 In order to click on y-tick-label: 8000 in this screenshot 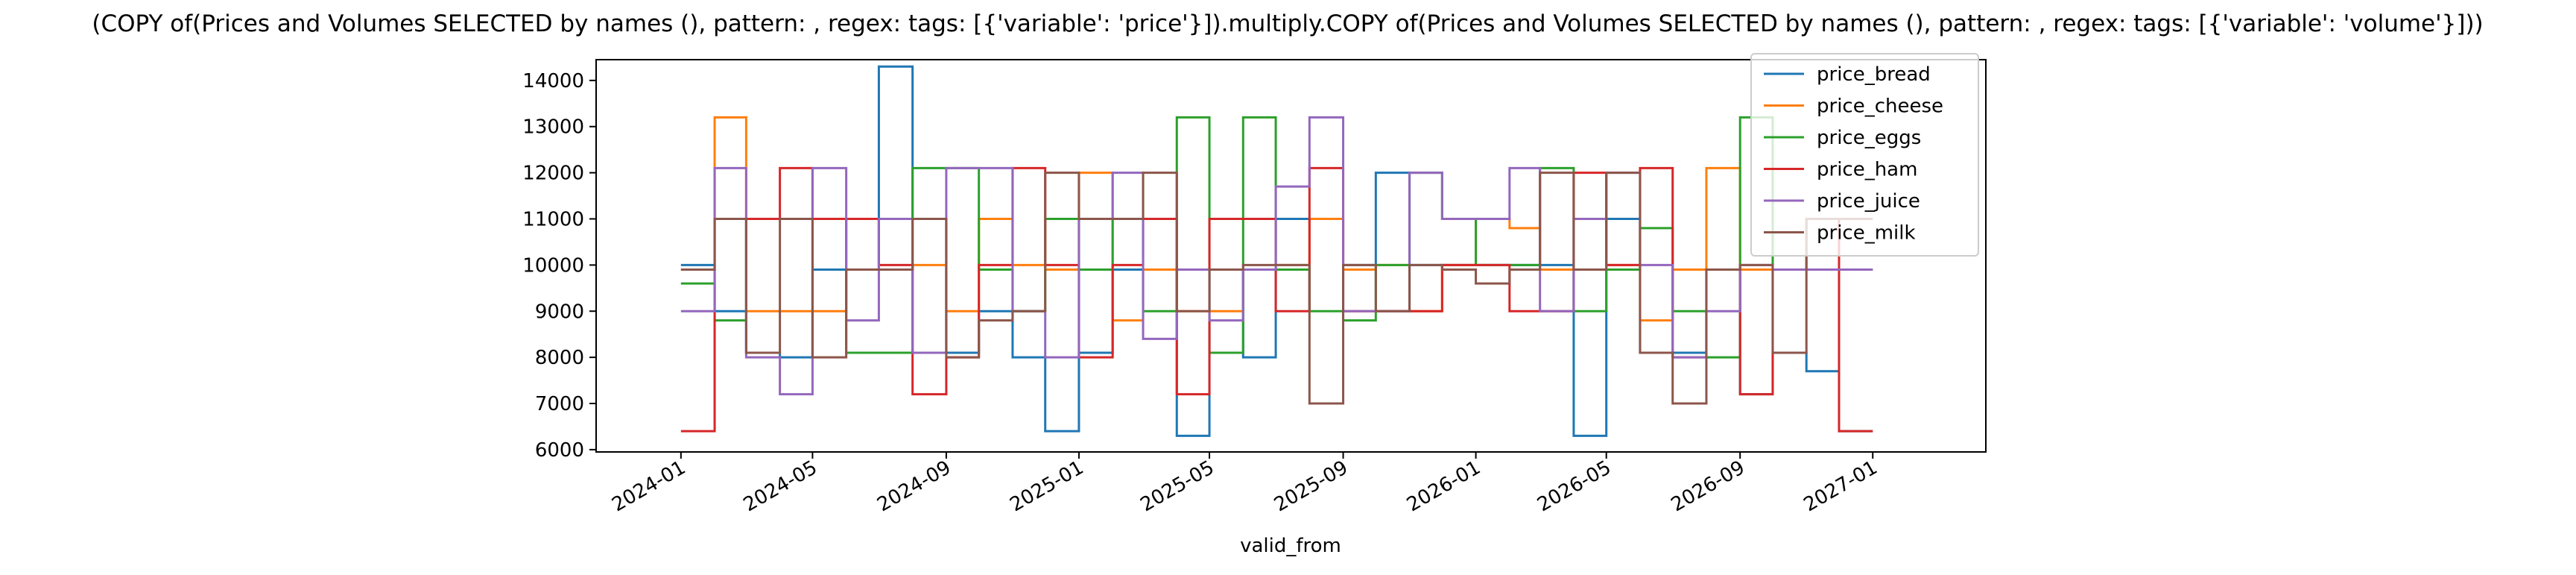, I will do `click(559, 358)`.